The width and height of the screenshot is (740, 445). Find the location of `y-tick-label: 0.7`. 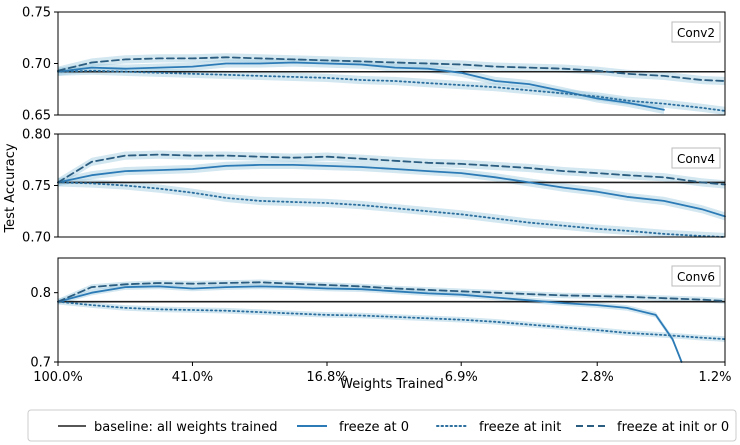

y-tick-label: 0.7 is located at coordinates (40, 363).